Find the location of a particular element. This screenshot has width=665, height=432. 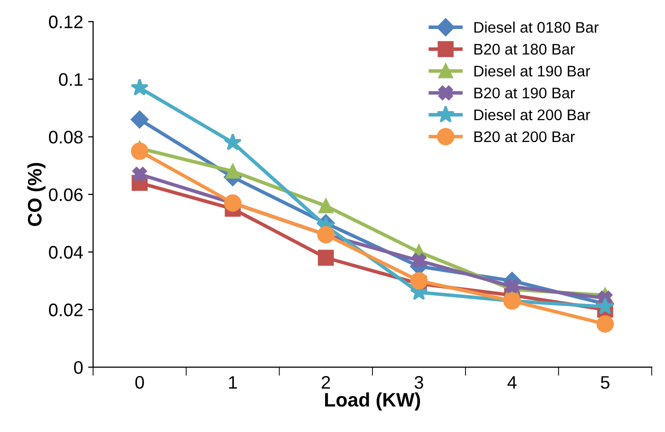

legend-label: Diesel at 200 Bar is located at coordinates (532, 114).